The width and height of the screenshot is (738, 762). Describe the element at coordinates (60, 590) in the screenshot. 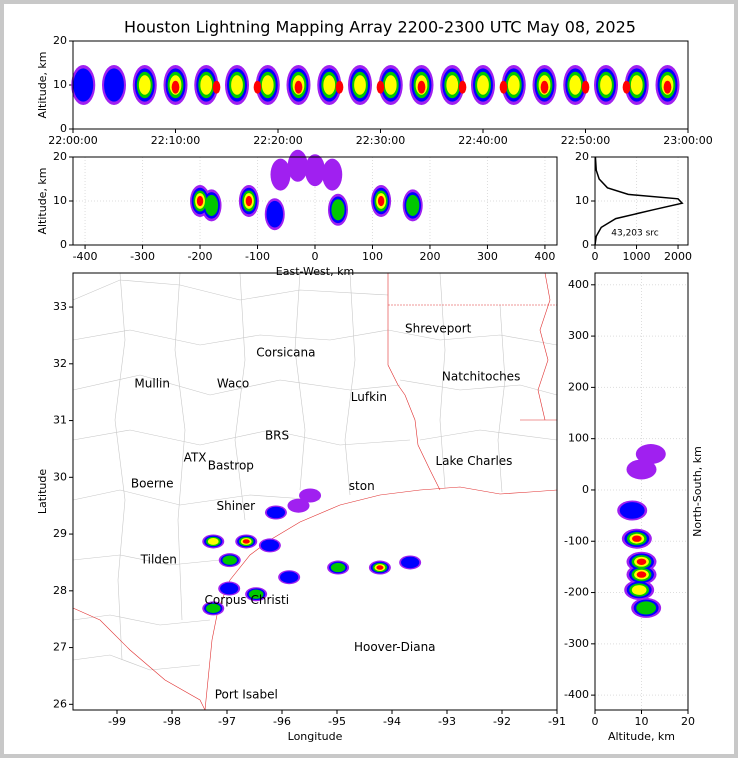

I see `y-tick-label: 28` at that location.